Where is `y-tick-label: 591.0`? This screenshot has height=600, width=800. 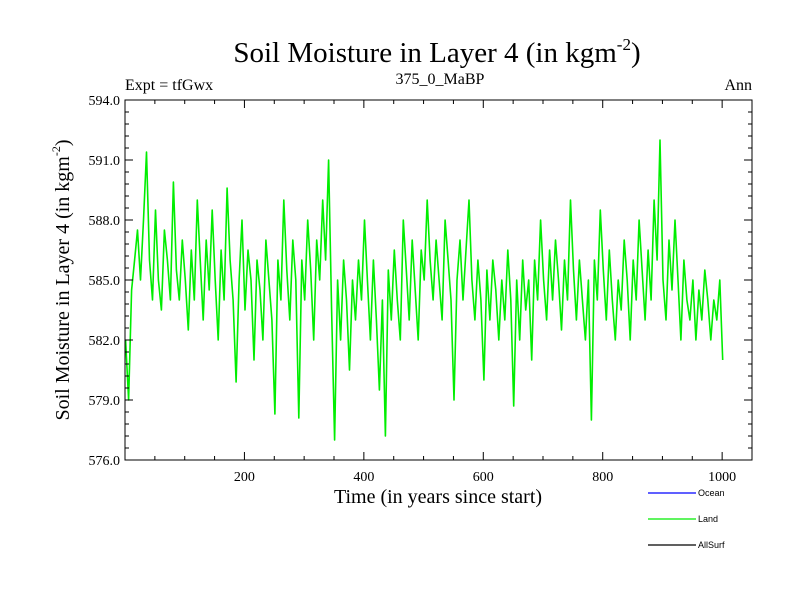
y-tick-label: 591.0 is located at coordinates (105, 161).